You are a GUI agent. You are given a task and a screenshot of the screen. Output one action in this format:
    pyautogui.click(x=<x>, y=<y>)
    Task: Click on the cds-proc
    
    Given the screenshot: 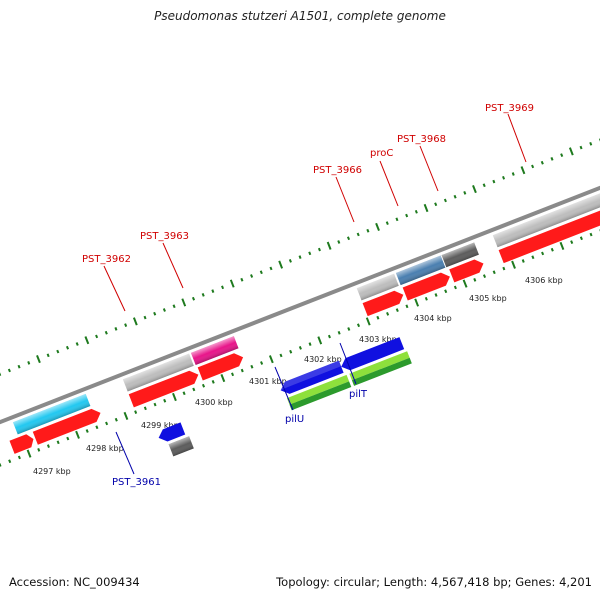 What is the action you would take?
    pyautogui.click(x=427, y=285)
    